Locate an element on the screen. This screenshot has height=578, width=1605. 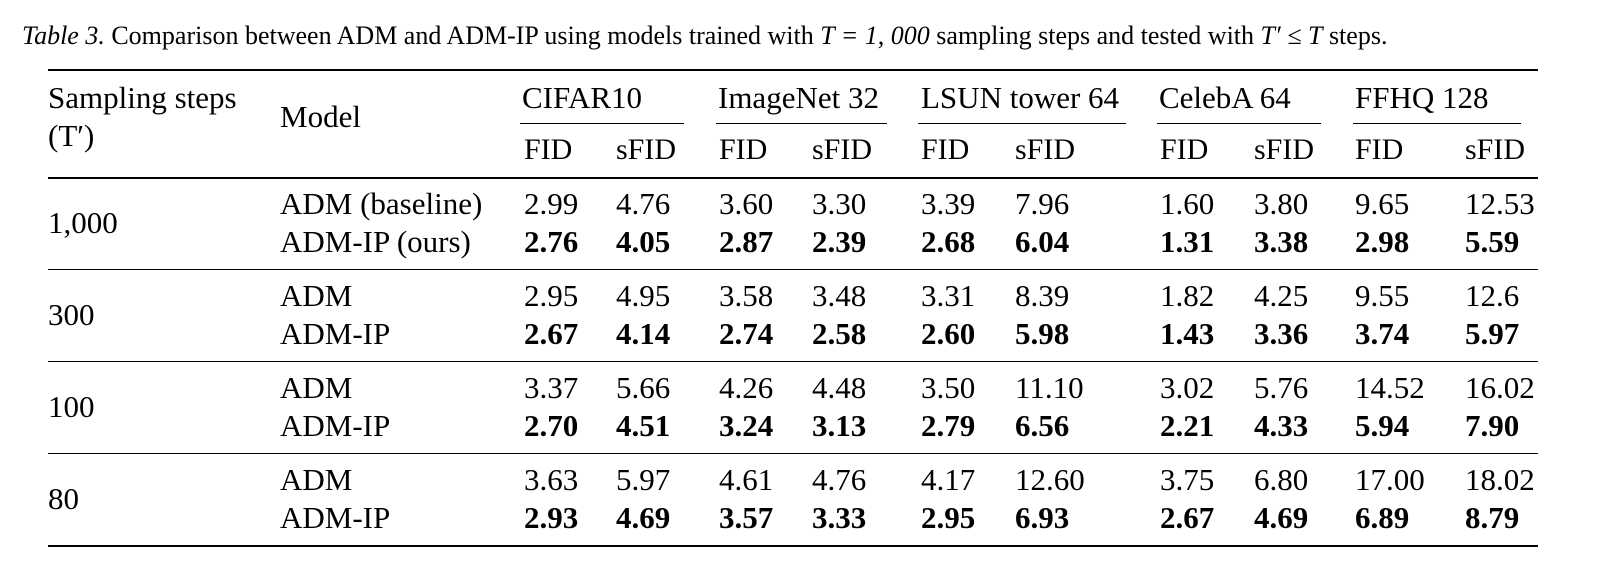
metric-value: 3.58 is located at coordinates (746, 295).